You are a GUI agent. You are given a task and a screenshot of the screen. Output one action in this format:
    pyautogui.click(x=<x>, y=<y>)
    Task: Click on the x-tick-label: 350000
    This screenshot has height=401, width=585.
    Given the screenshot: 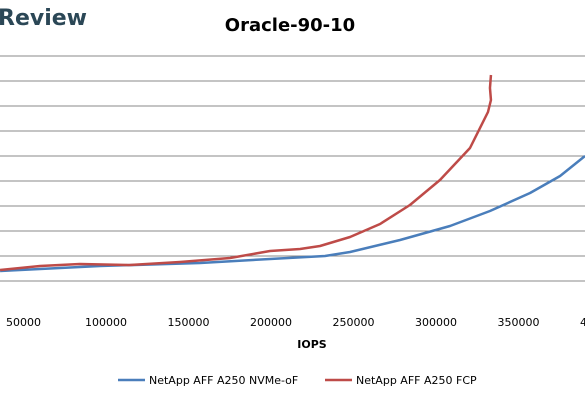 What is the action you would take?
    pyautogui.click(x=519, y=322)
    